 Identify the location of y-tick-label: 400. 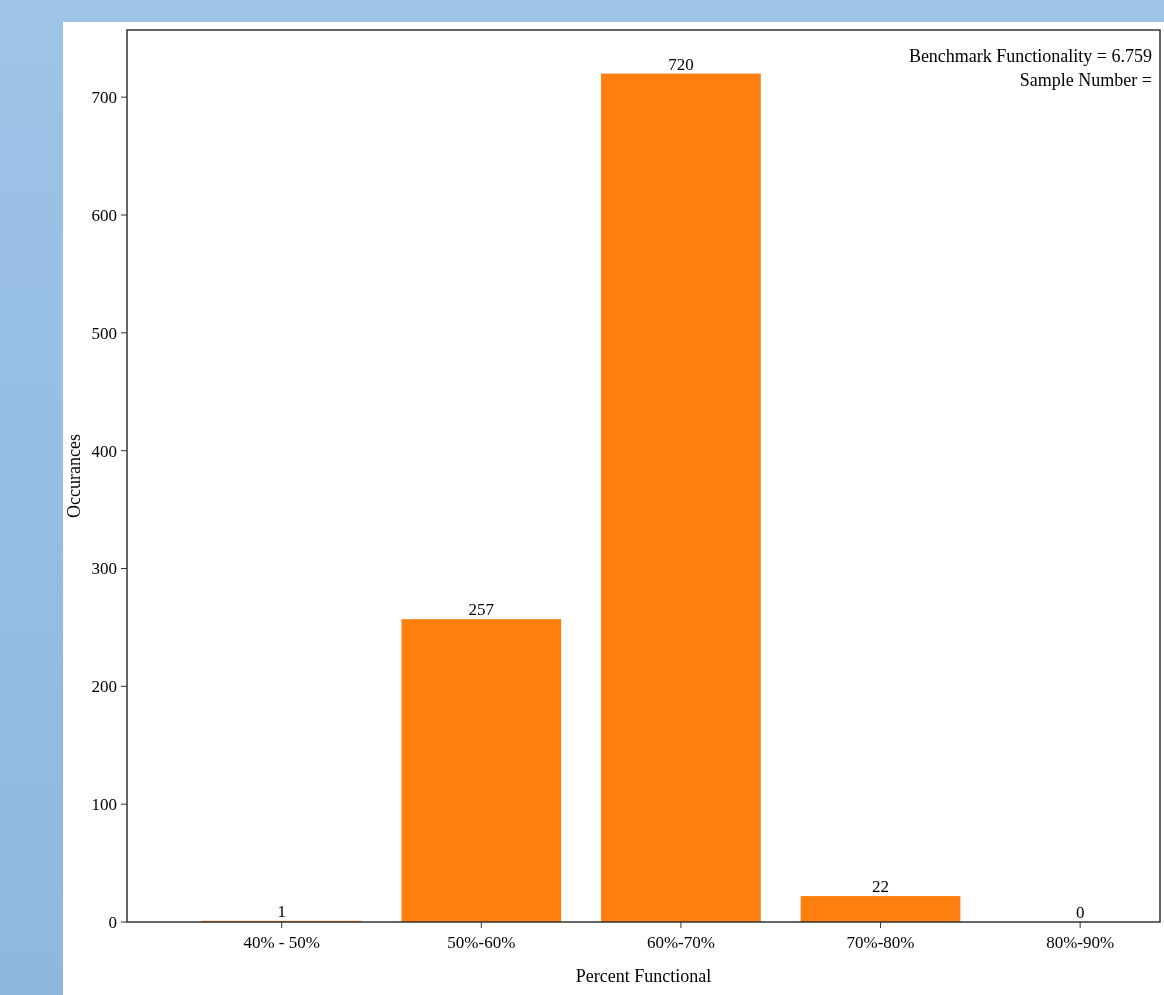
(104, 451).